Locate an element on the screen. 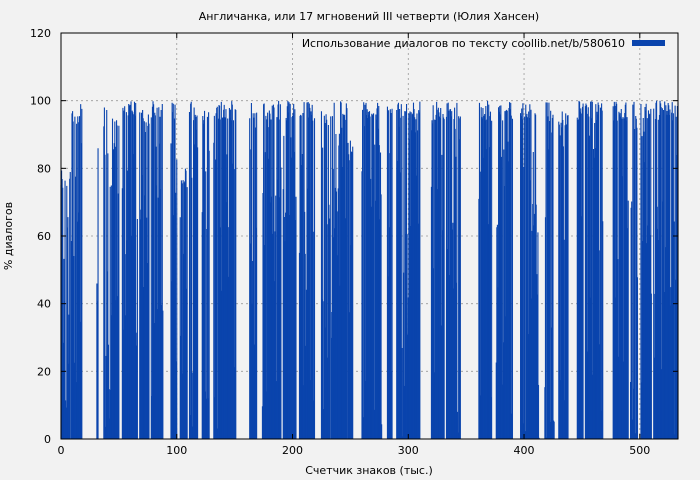 The image size is (700, 480). x-tick-label: 500 is located at coordinates (639, 450).